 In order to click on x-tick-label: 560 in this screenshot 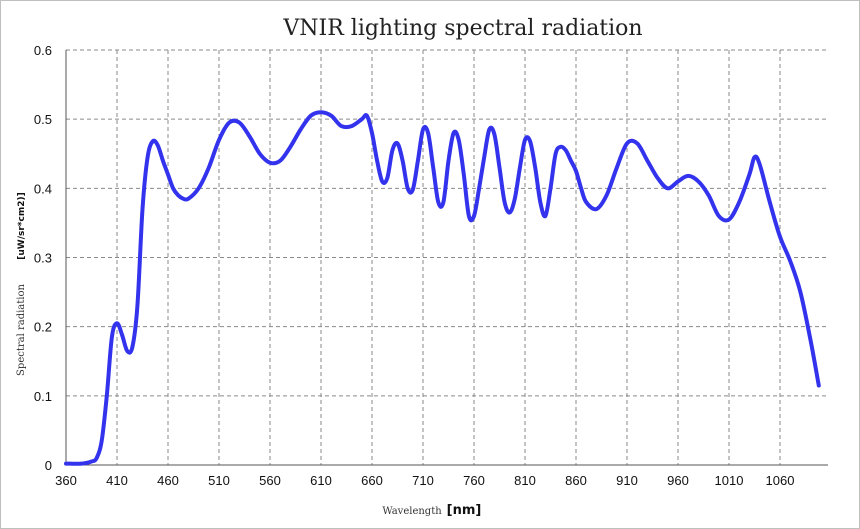, I will do `click(270, 480)`.